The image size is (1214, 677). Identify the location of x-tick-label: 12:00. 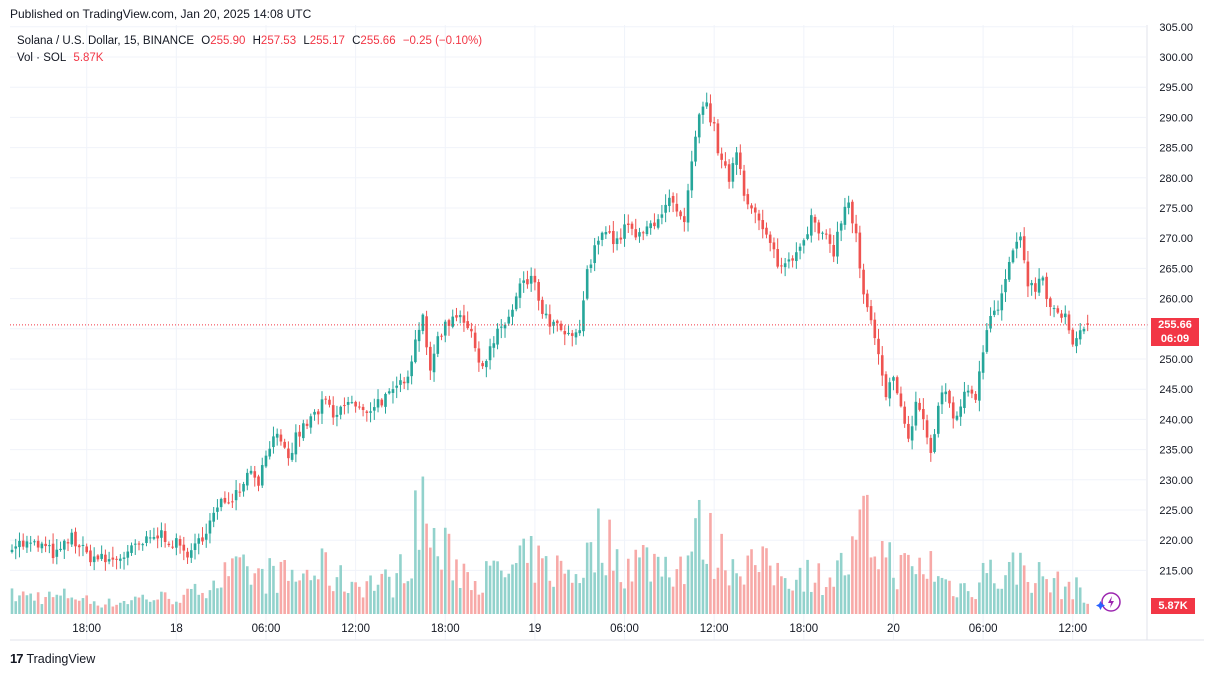
(355, 629).